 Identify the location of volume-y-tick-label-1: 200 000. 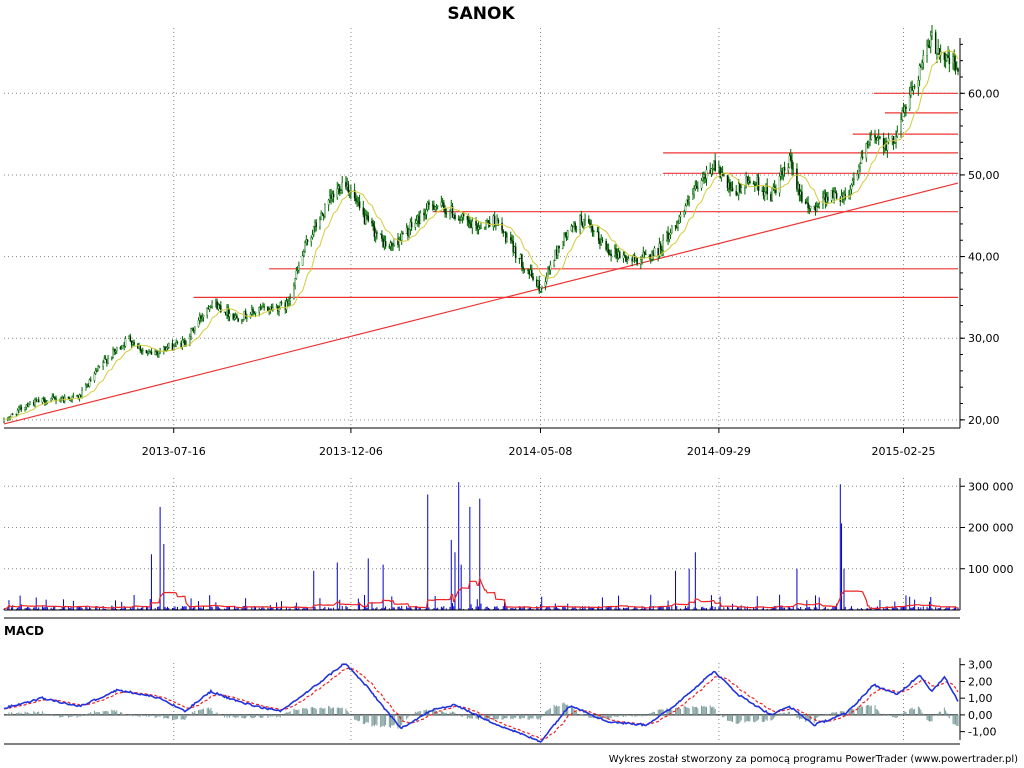
(991, 528).